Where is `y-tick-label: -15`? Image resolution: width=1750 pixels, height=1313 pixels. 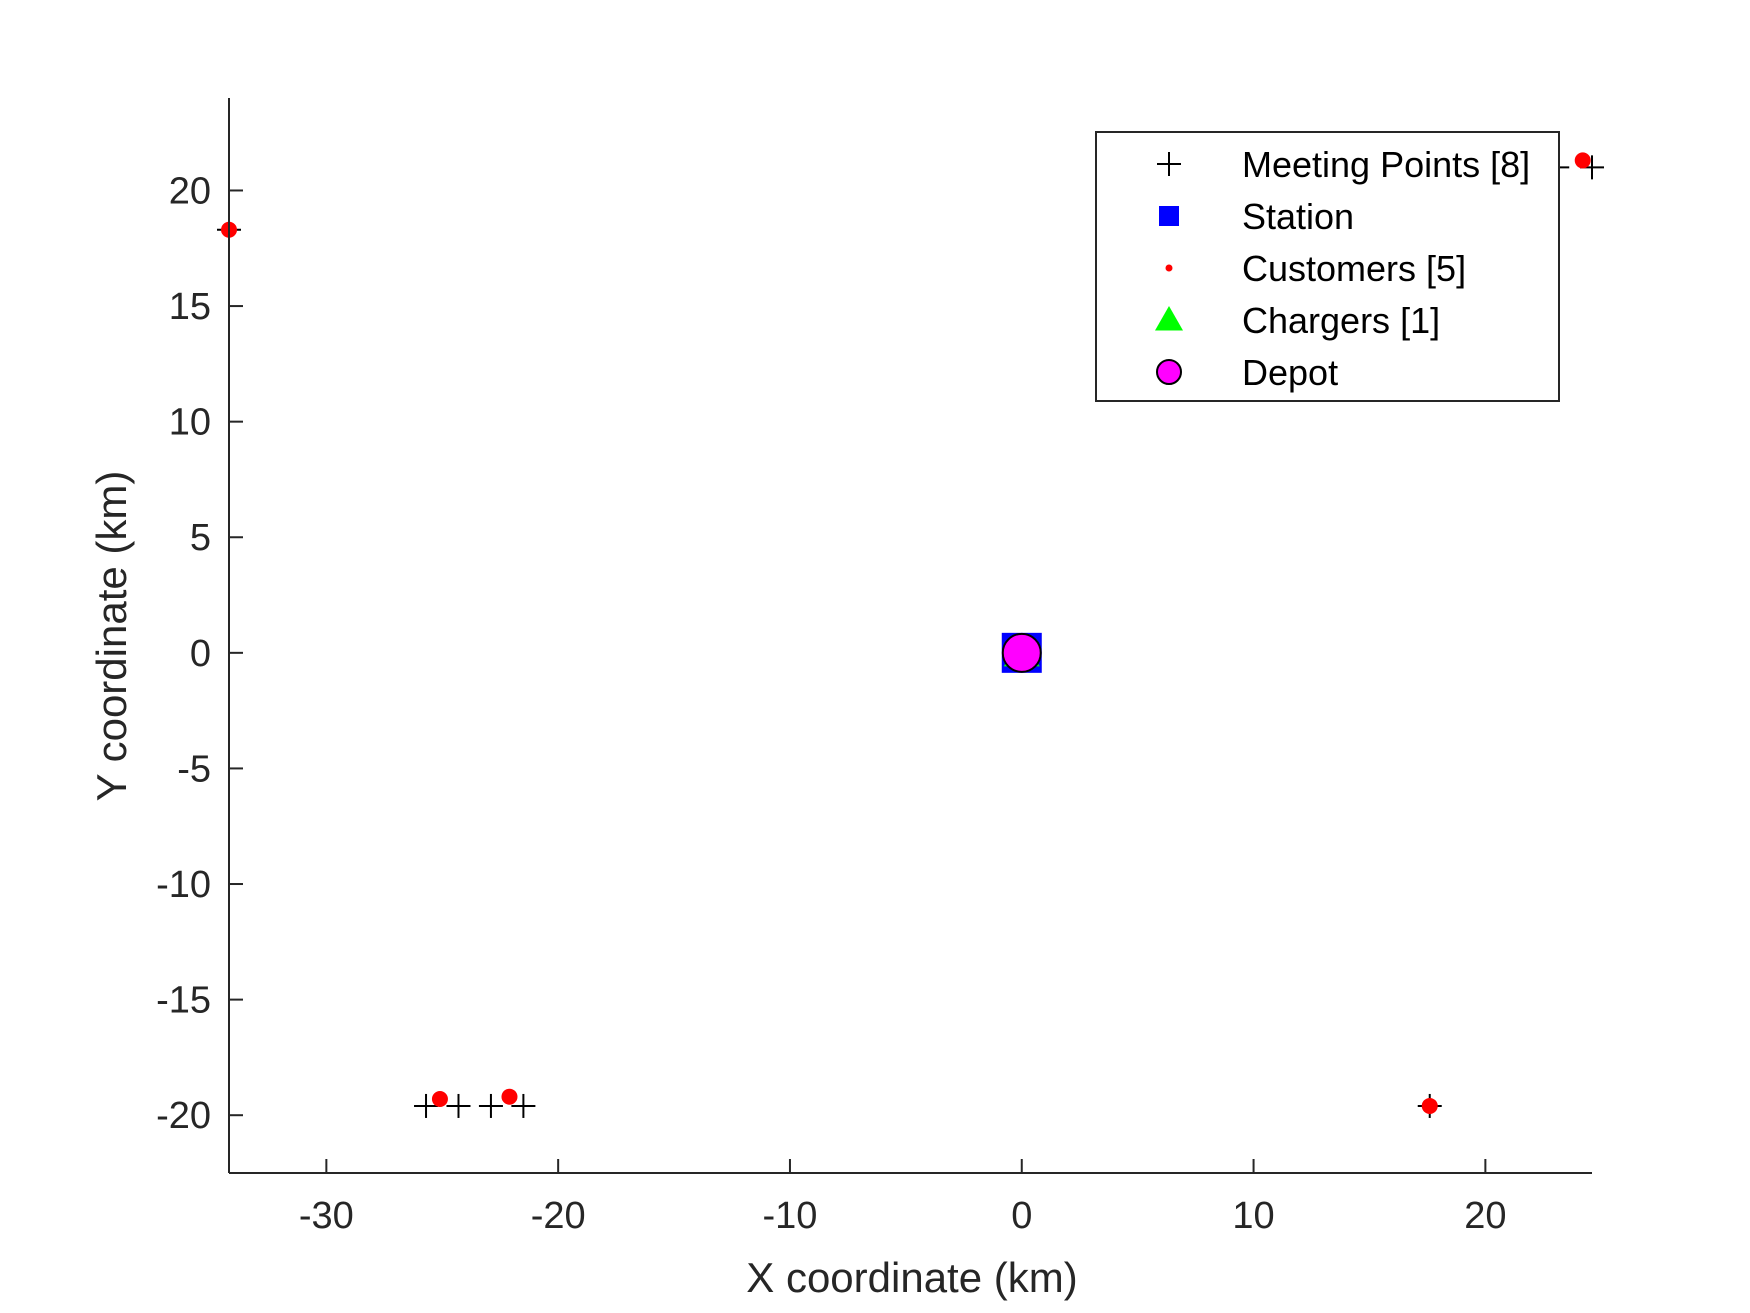
y-tick-label: -15 is located at coordinates (183, 1001).